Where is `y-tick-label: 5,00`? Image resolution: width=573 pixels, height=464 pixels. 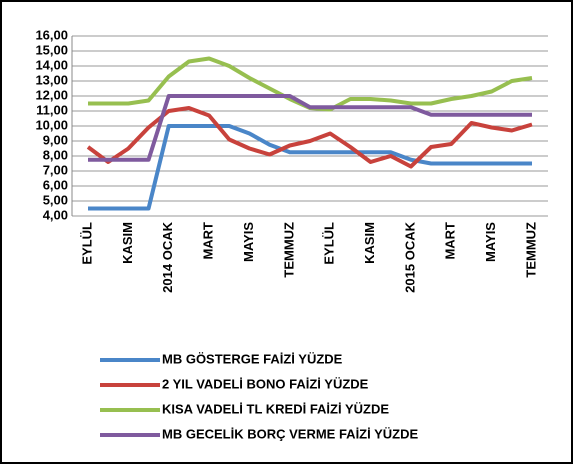
y-tick-label: 5,00 is located at coordinates (55, 199).